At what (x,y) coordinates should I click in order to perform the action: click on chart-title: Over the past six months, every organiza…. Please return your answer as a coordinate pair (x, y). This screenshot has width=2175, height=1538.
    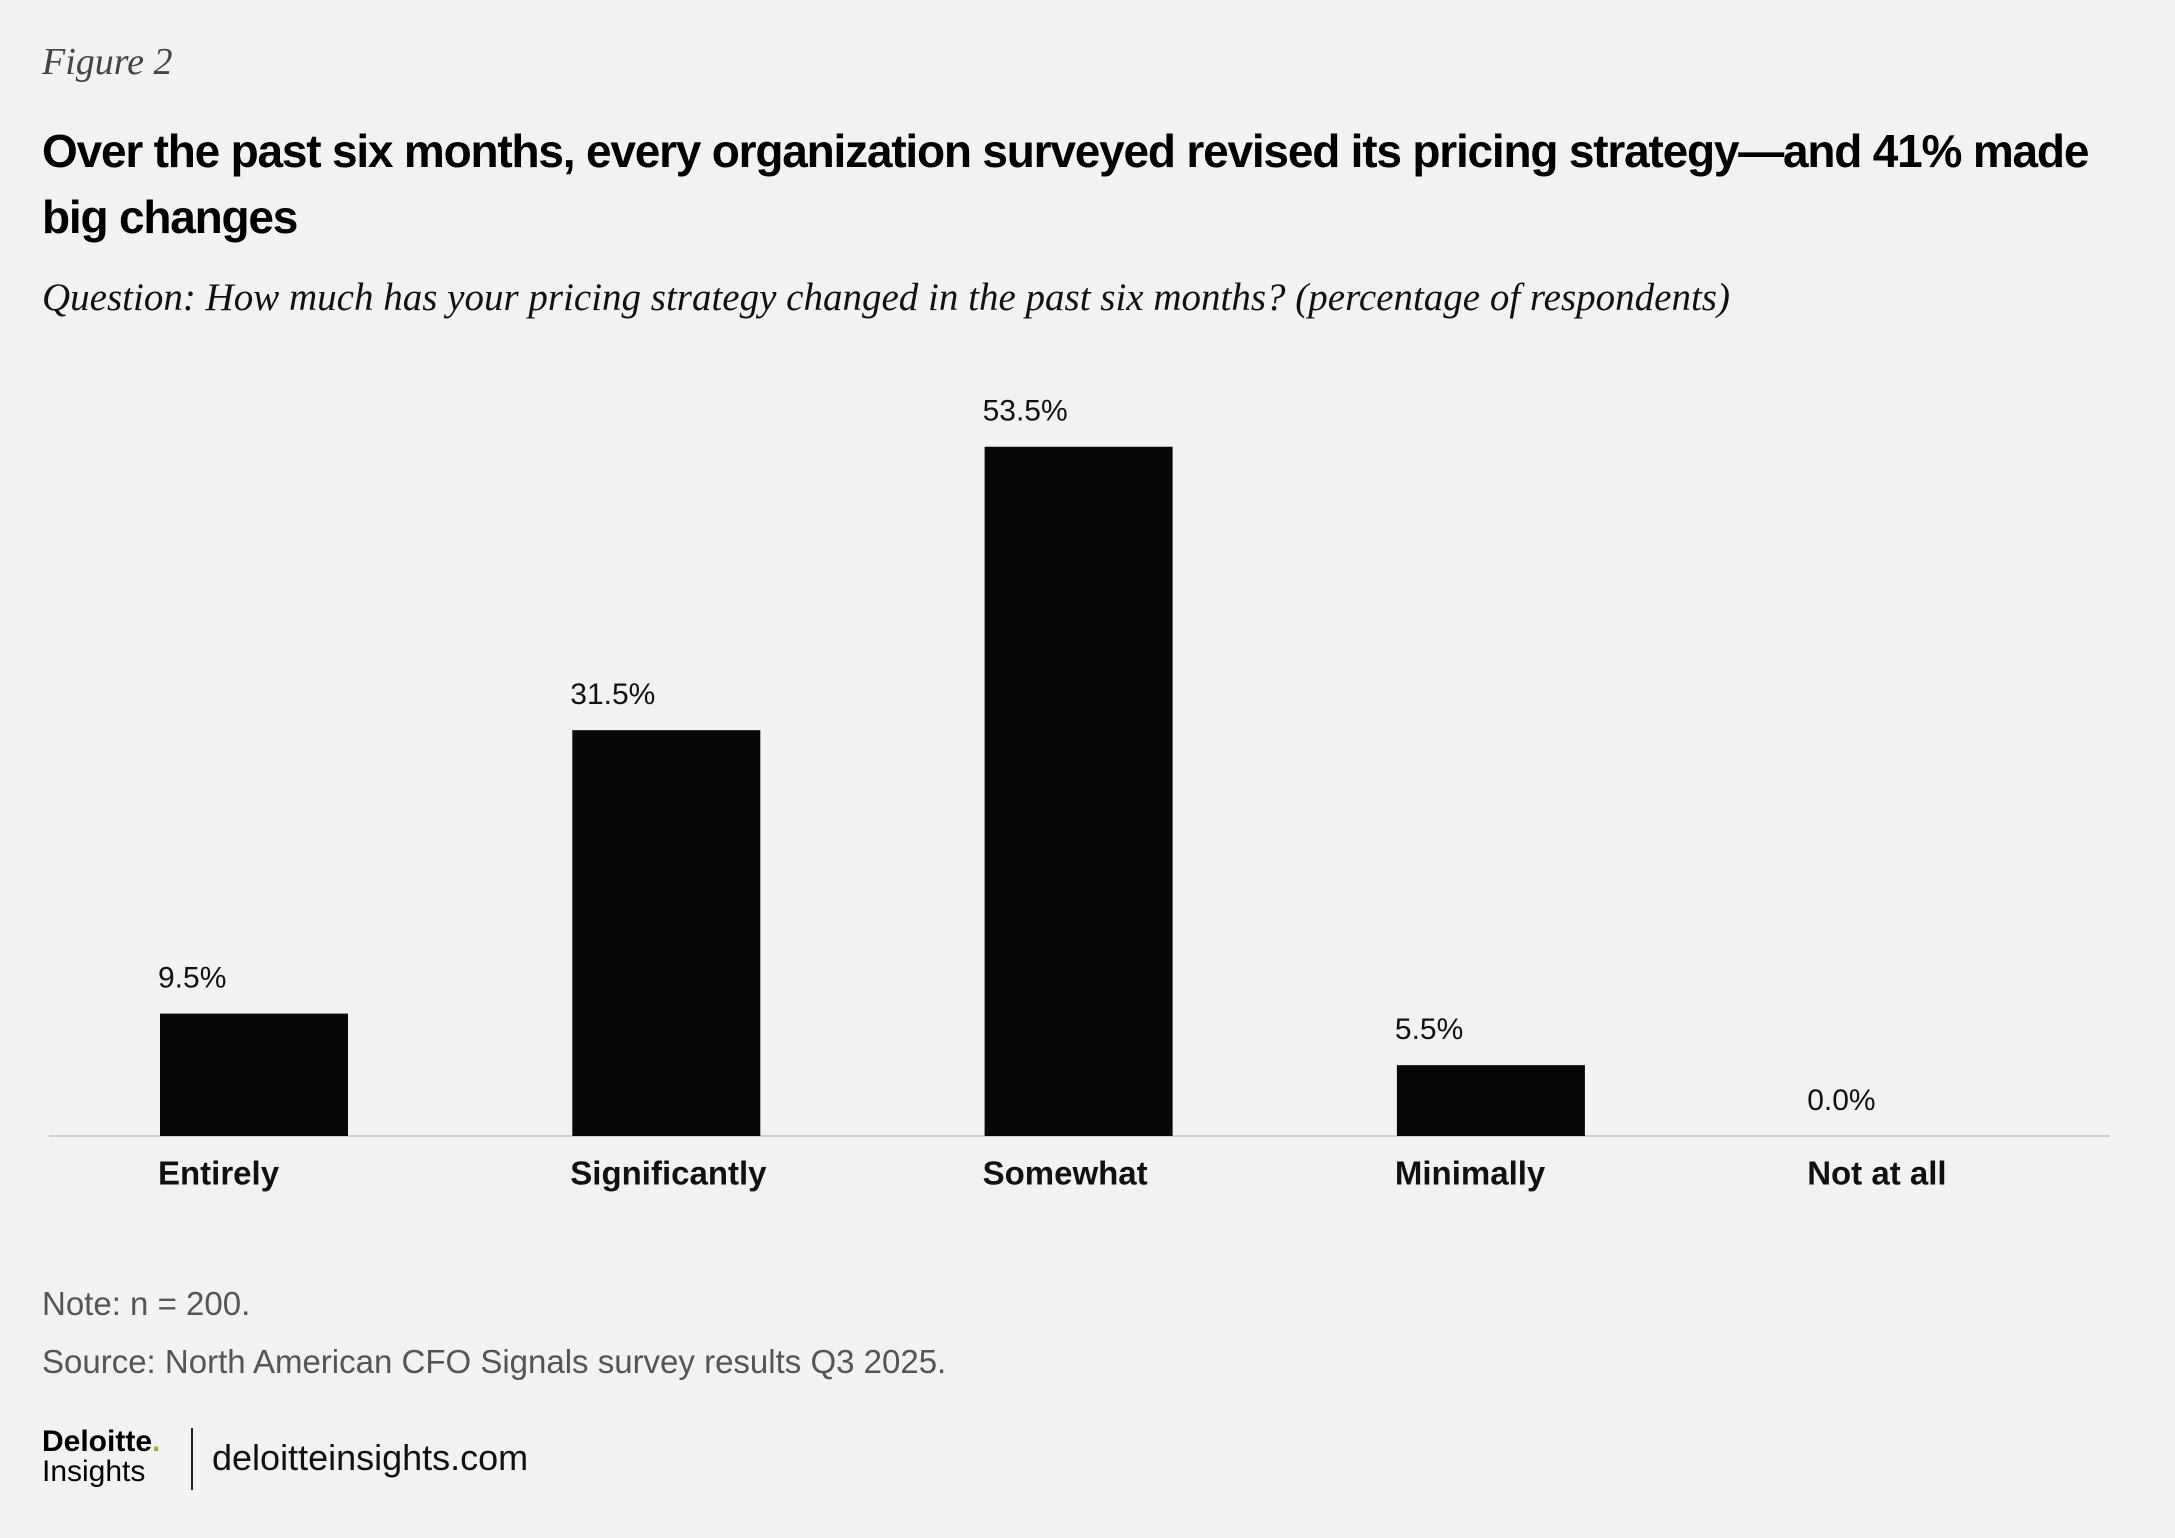
    Looking at the image, I should click on (1065, 184).